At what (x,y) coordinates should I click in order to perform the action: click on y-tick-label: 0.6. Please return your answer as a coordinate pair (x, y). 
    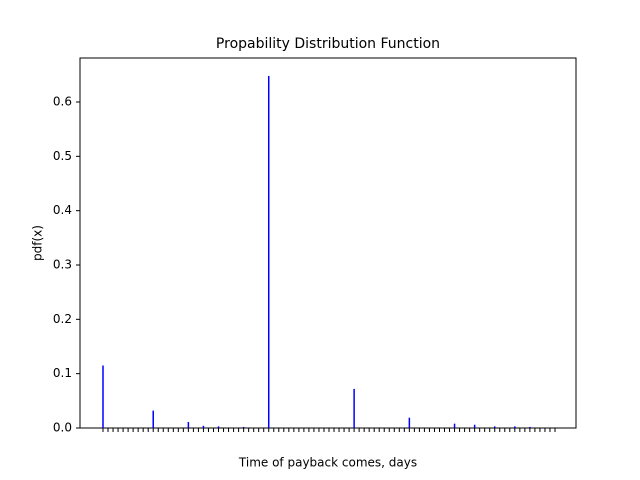
    Looking at the image, I should click on (62, 102).